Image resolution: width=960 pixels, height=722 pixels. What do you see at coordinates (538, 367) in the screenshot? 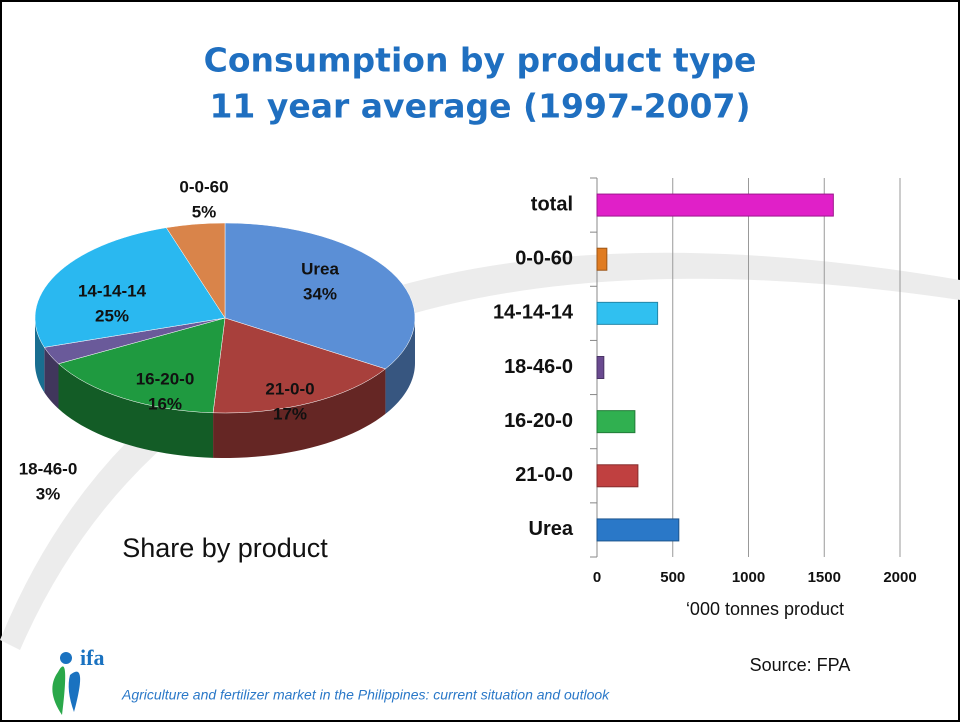
I see `y-tick-label: 18-46-0` at bounding box center [538, 367].